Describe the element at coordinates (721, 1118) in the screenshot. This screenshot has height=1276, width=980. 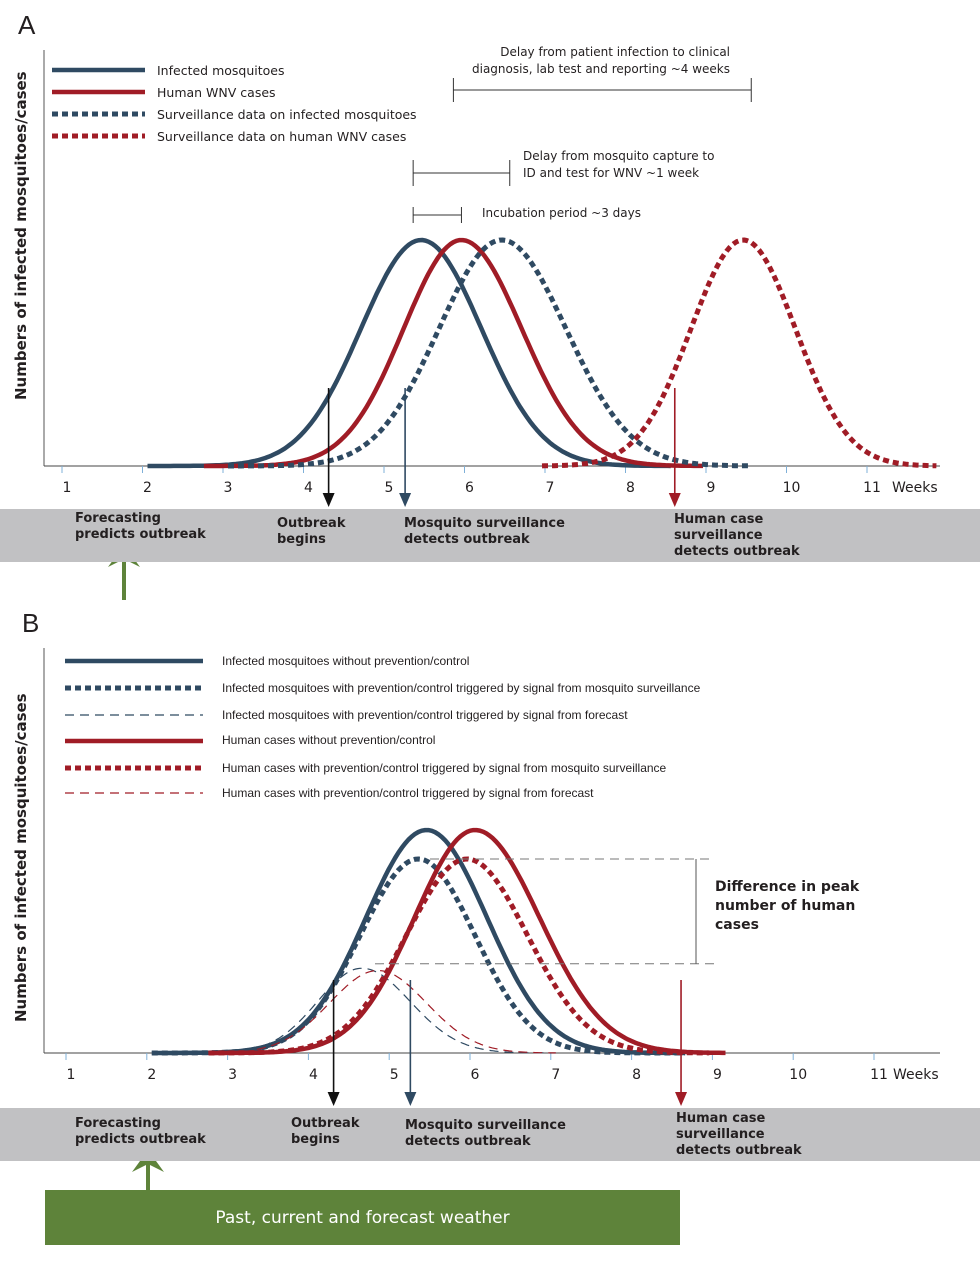
I see `band-b-human-line1: Human case` at that location.